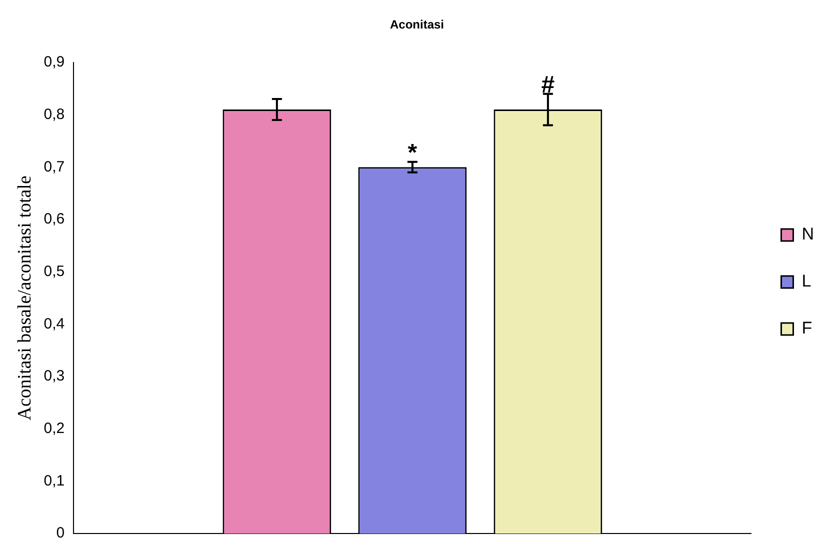 This screenshot has width=829, height=554. Describe the element at coordinates (54, 62) in the screenshot. I see `y-tick-label: 0,9` at that location.